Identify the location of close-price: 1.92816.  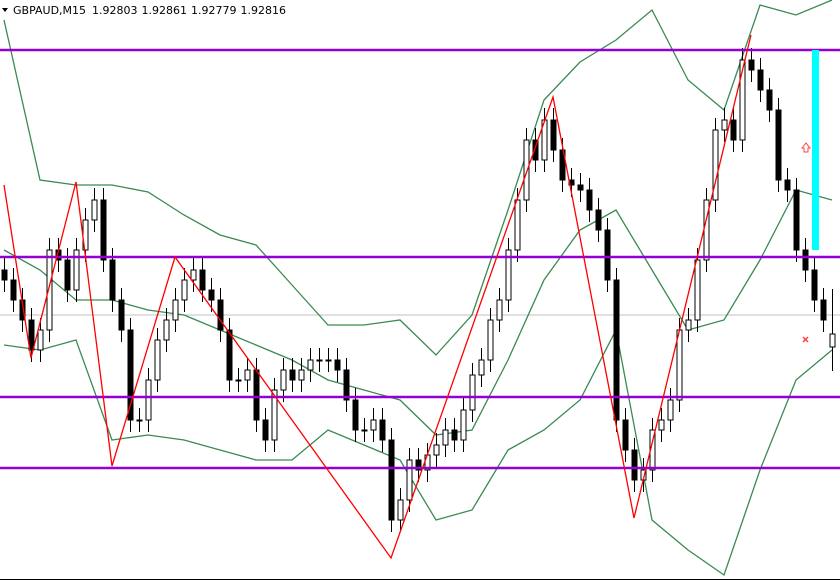
(264, 10).